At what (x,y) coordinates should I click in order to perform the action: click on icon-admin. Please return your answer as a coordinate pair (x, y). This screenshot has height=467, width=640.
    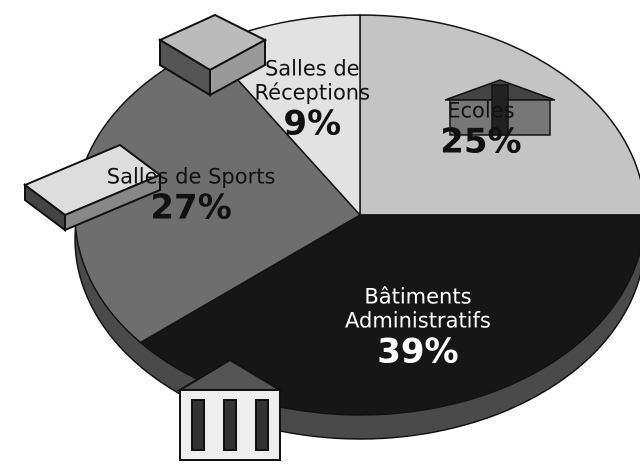
    Looking at the image, I should click on (230, 409).